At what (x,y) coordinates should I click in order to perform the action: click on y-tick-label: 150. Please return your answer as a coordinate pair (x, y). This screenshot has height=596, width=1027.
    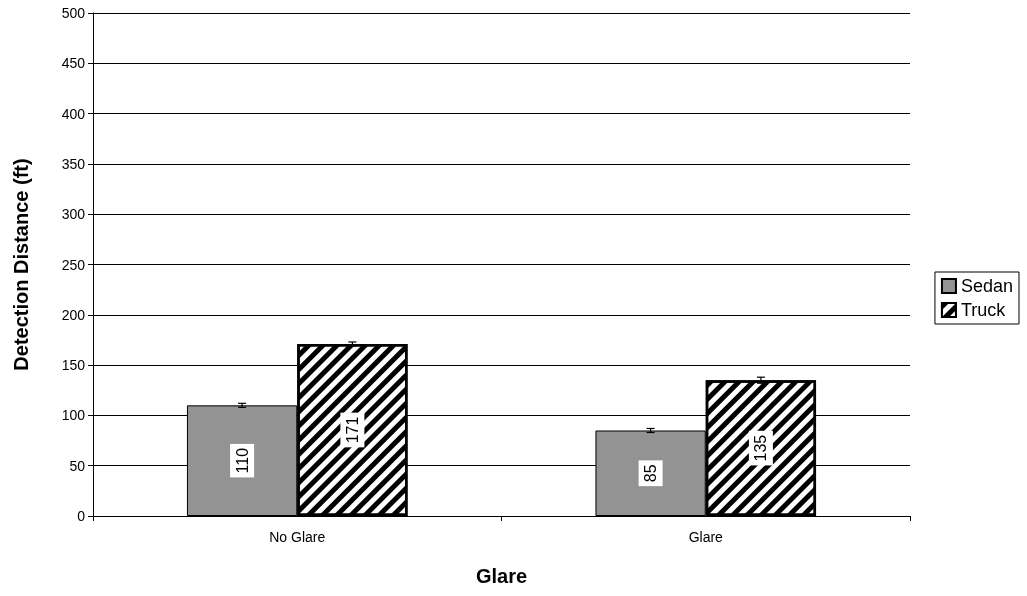
    Looking at the image, I should click on (73, 365).